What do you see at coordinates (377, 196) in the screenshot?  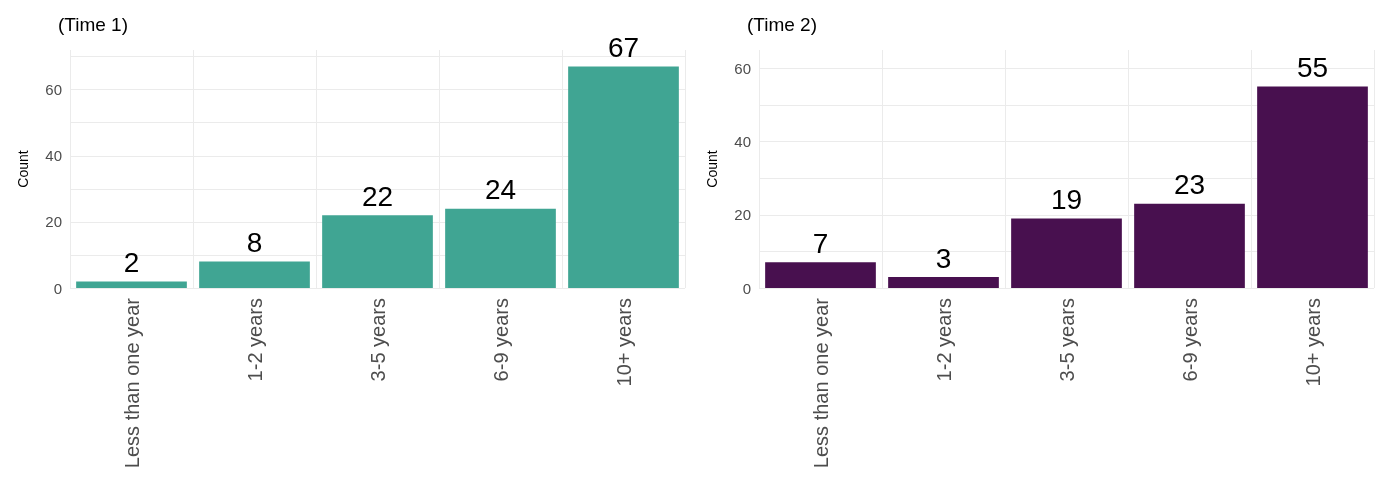 I see `data-label: 22` at bounding box center [377, 196].